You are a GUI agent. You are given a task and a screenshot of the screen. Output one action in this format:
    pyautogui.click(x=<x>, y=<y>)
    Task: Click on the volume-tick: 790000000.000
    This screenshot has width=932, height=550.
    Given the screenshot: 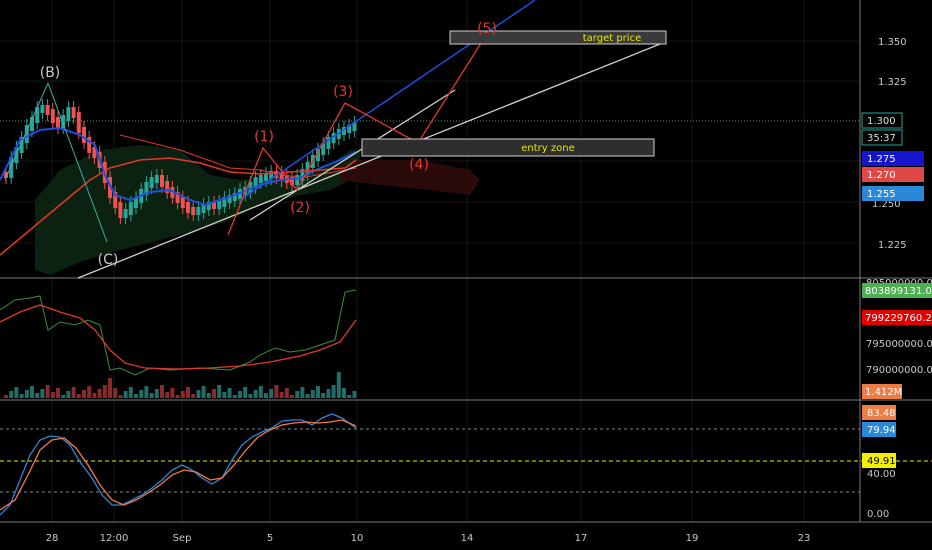 What is the action you would take?
    pyautogui.click(x=899, y=370)
    